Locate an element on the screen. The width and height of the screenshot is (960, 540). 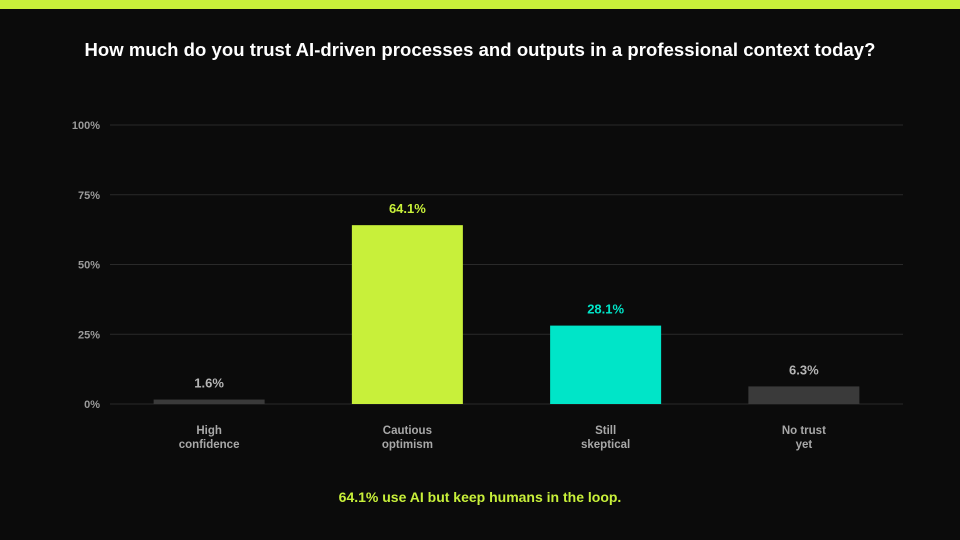
x-category-label: High is located at coordinates (209, 431).